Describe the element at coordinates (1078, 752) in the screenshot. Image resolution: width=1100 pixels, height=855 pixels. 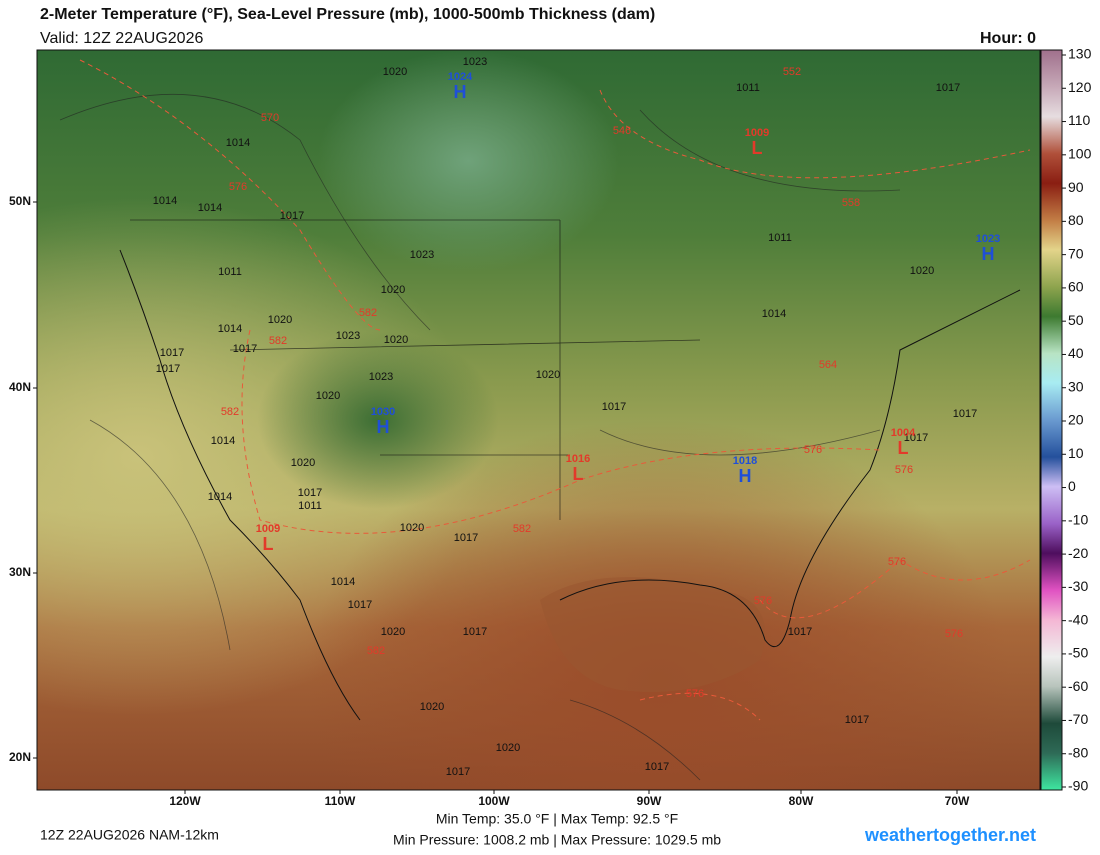
I see `colorbar-label: -80` at that location.